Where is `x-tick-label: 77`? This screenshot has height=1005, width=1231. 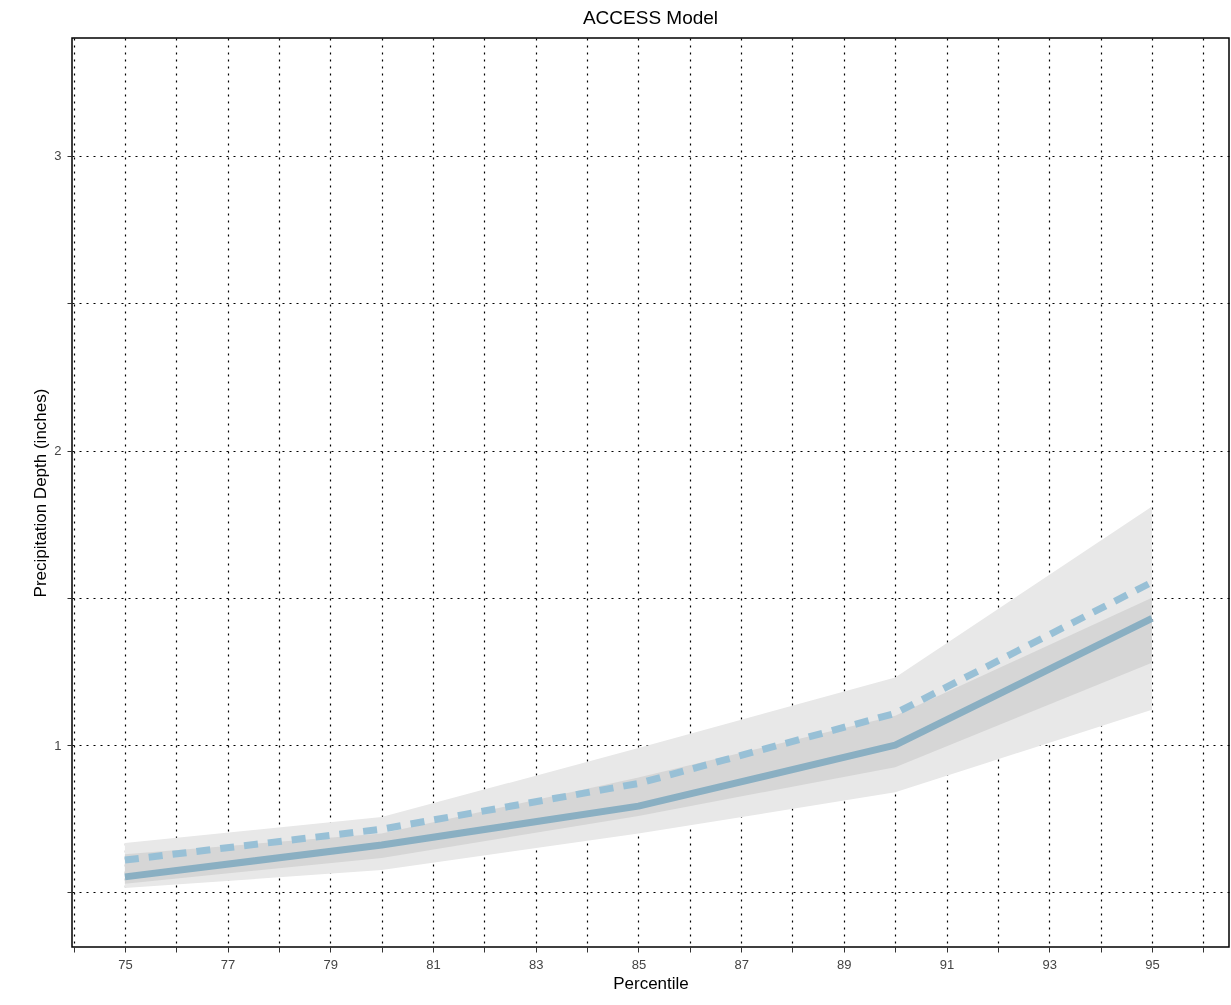 x-tick-label: 77 is located at coordinates (228, 964).